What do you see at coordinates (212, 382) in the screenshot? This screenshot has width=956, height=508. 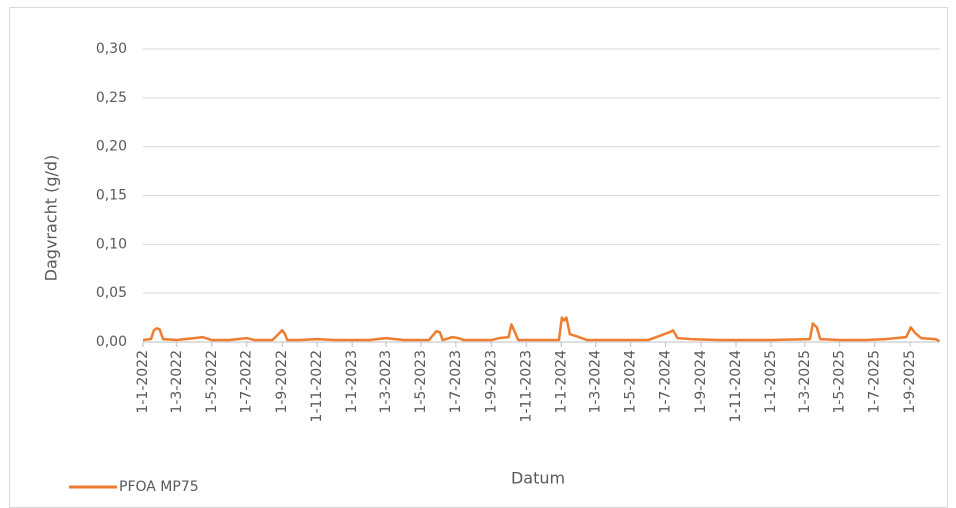 I see `x-tick-label: 1-5-2022` at bounding box center [212, 382].